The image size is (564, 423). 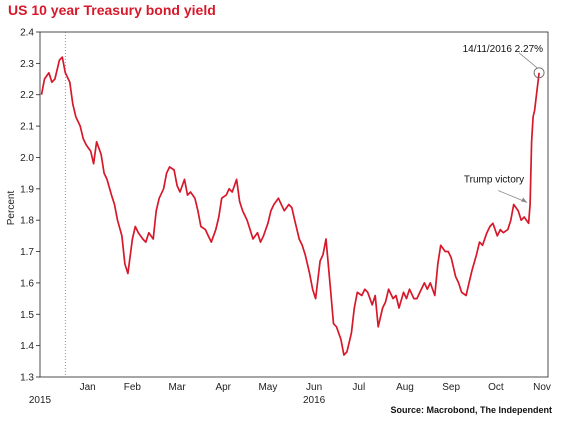 I want to click on peak-annotation: 14/11/2016 2.27%, so click(x=503, y=49).